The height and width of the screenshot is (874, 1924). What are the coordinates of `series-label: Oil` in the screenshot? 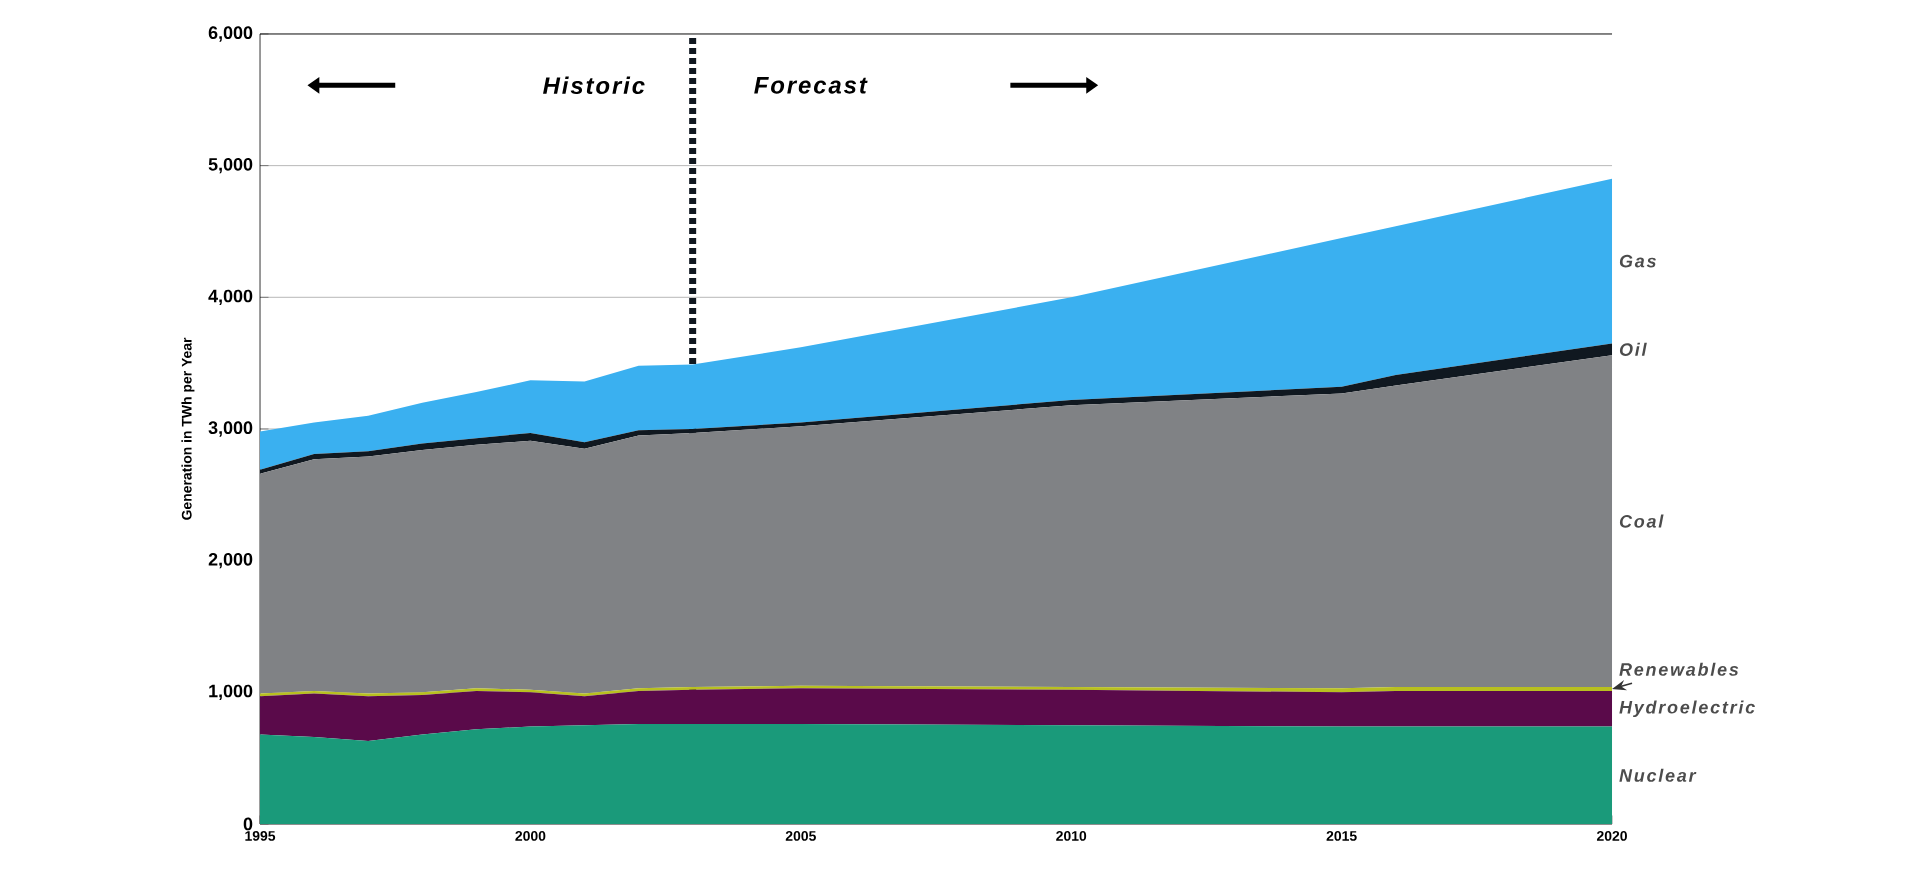 It's located at (1633, 349).